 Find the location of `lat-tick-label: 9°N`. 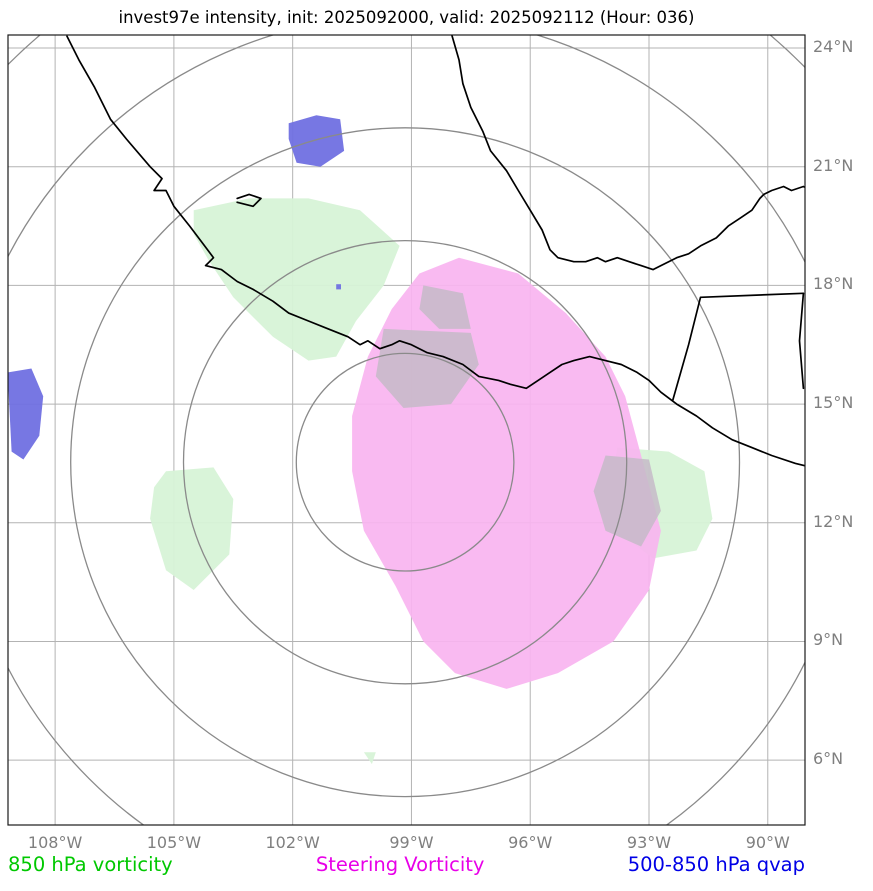

lat-tick-label: 9°N is located at coordinates (828, 640).